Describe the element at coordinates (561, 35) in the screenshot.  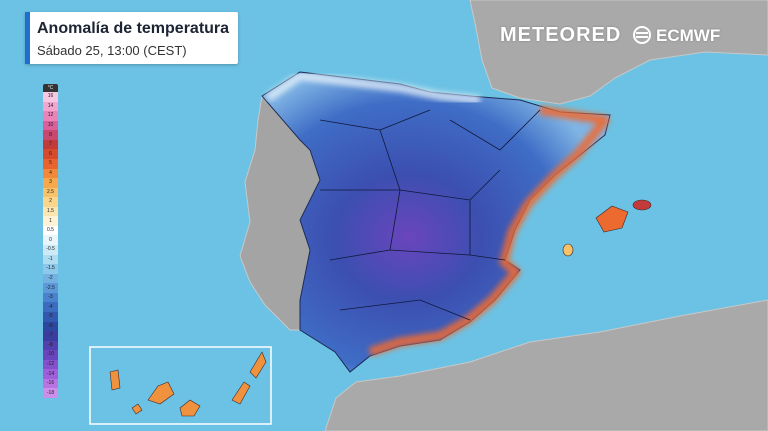
I see `brand-logo: METEORED` at that location.